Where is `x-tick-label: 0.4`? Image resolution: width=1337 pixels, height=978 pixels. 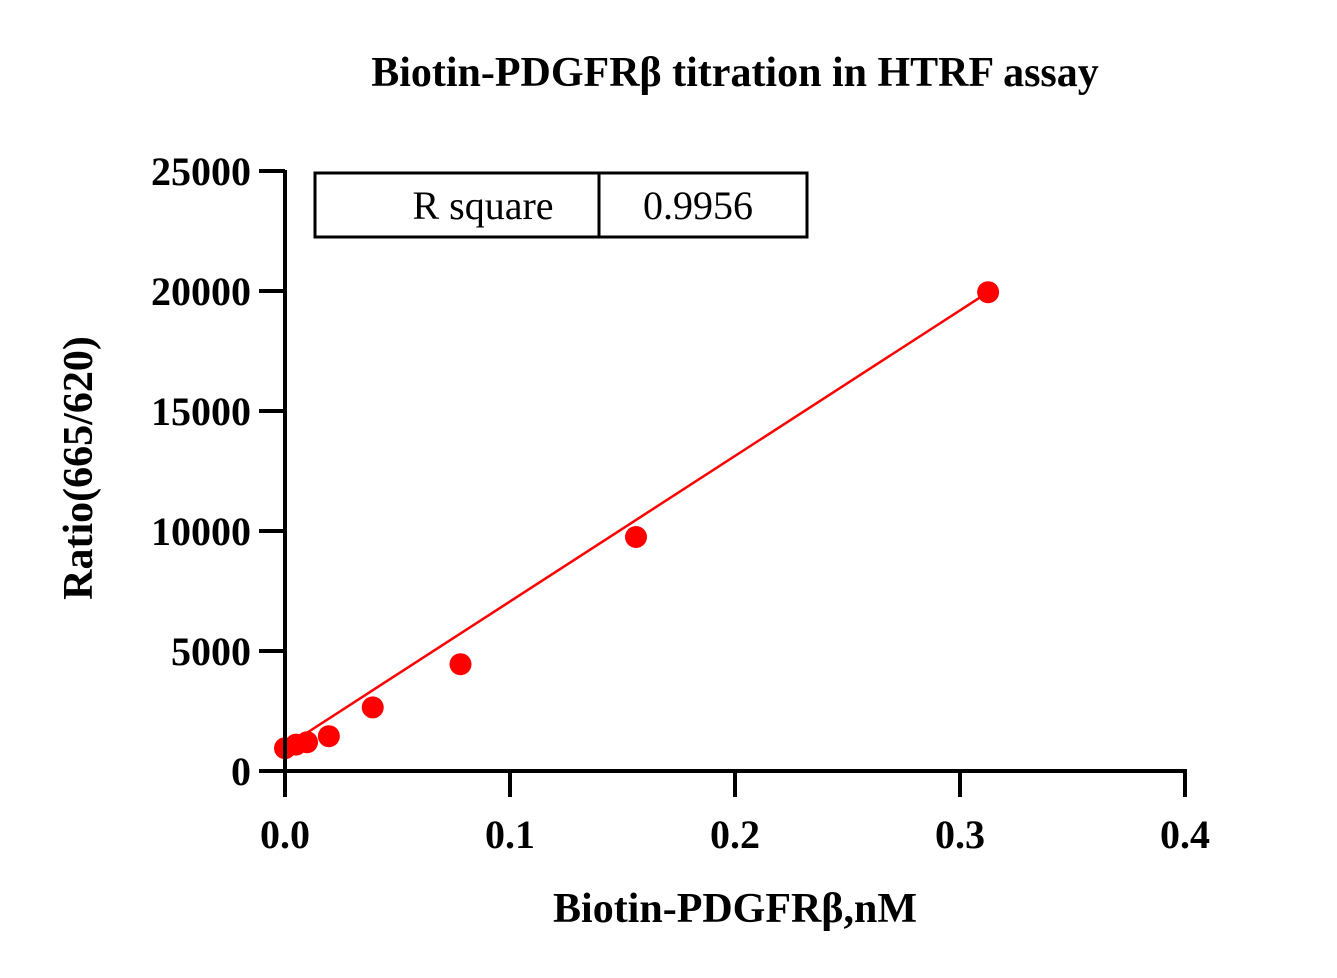
x-tick-label: 0.4 is located at coordinates (1185, 834).